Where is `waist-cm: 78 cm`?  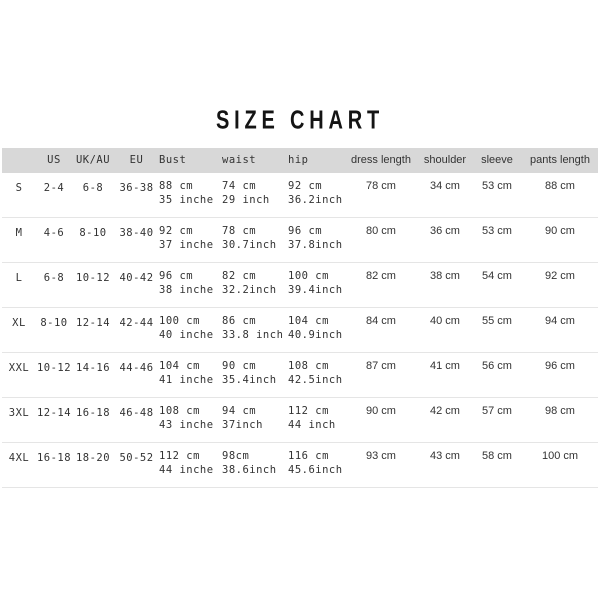
waist-cm: 78 cm is located at coordinates (239, 231).